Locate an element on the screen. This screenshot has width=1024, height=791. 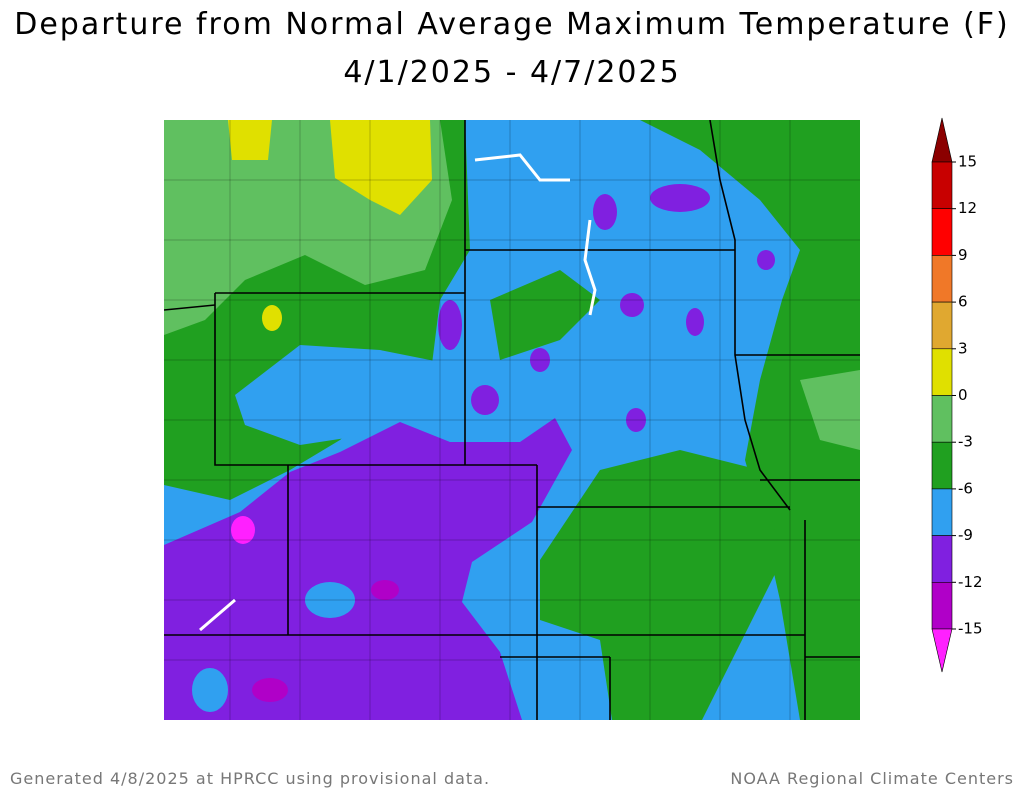
legend-tick-label: 3 is located at coordinates (963, 348).